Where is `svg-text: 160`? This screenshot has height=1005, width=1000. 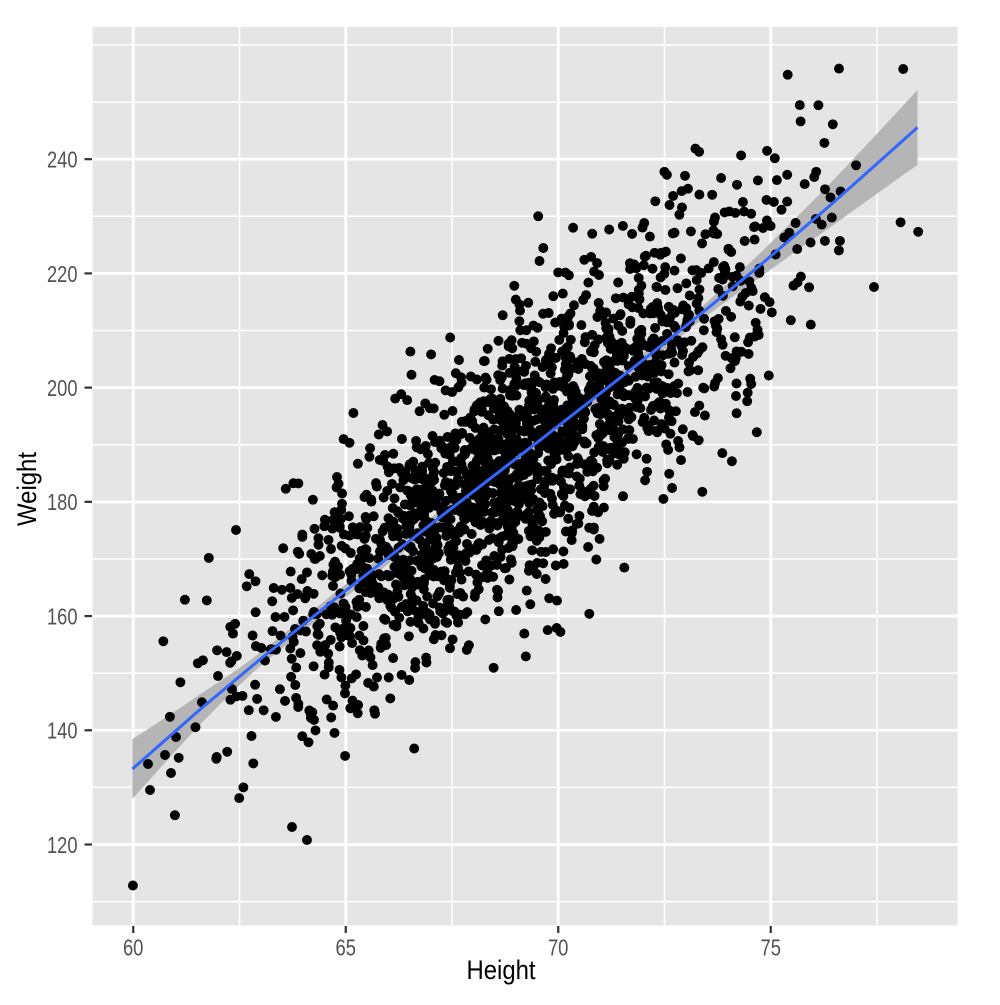 svg-text: 160 is located at coordinates (62, 617).